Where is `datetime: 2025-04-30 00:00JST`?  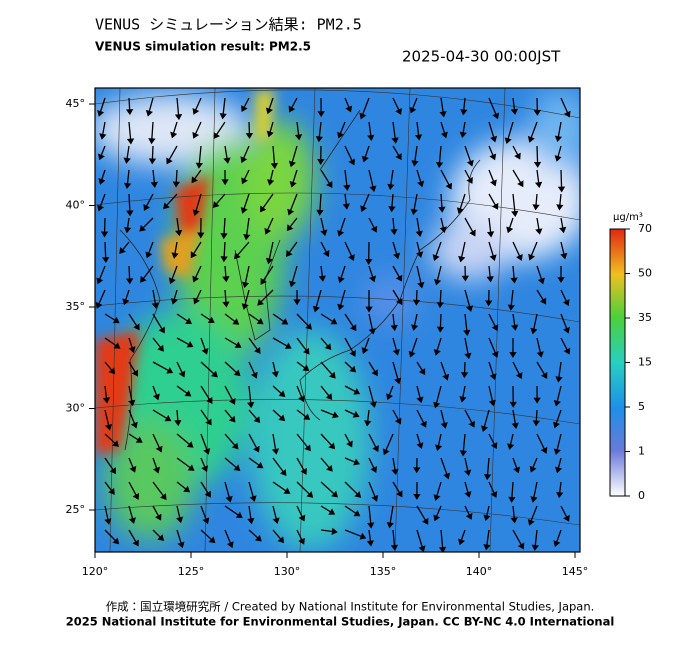 datetime: 2025-04-30 00:00JST is located at coordinates (481, 57).